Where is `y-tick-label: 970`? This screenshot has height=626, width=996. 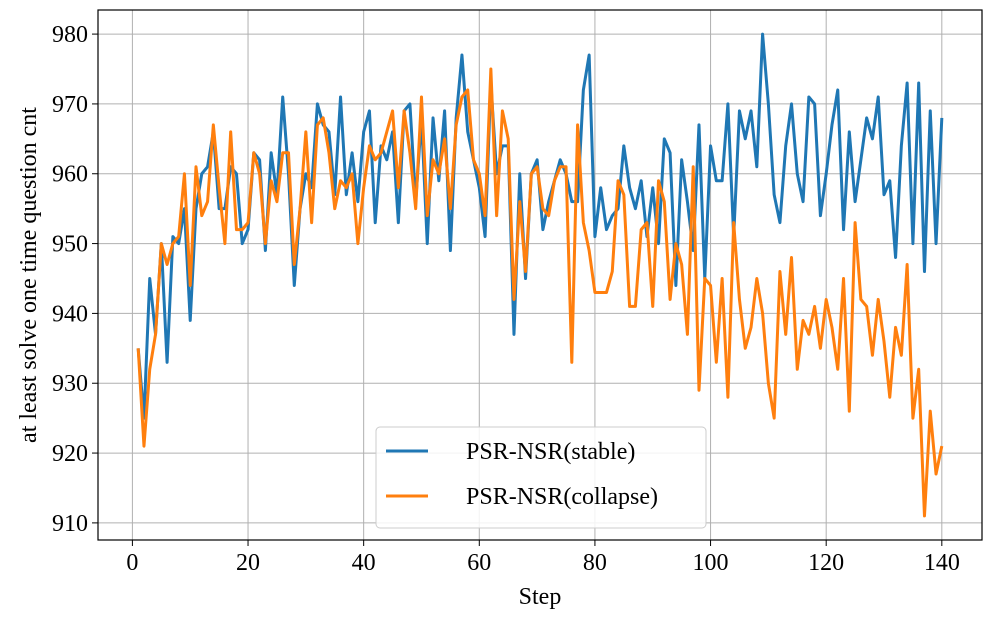 y-tick-label: 970 is located at coordinates (70, 105).